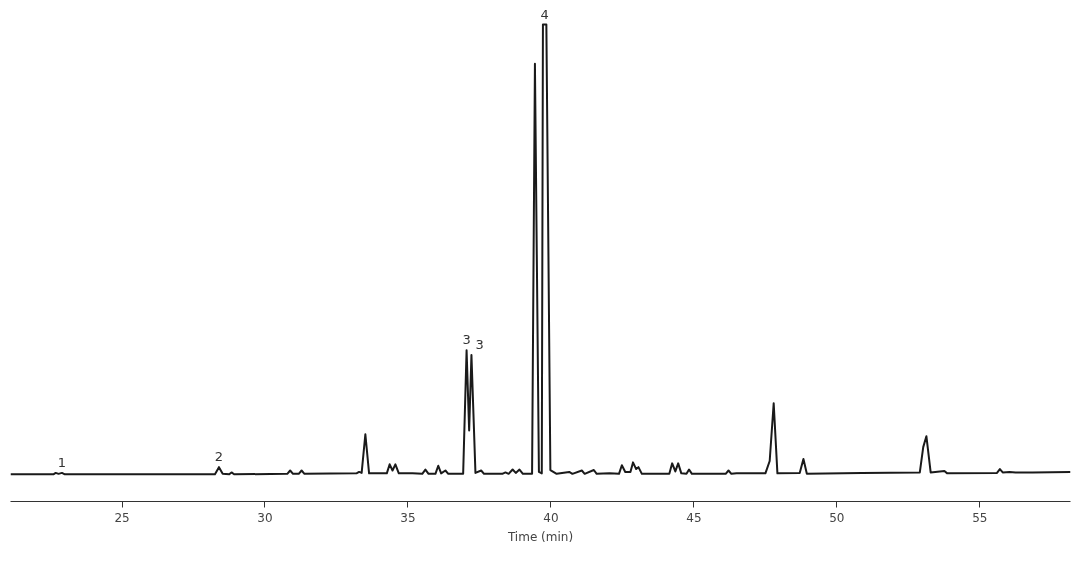  What do you see at coordinates (265, 517) in the screenshot?
I see `x-tick-label: 30` at bounding box center [265, 517].